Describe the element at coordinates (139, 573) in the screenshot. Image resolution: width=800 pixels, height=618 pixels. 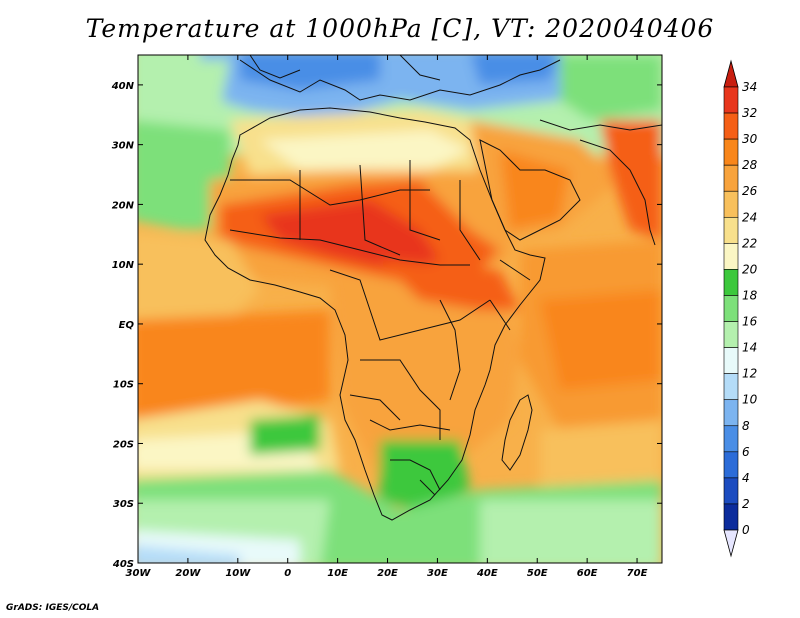
I see `lon-tick-label: 30W` at that location.